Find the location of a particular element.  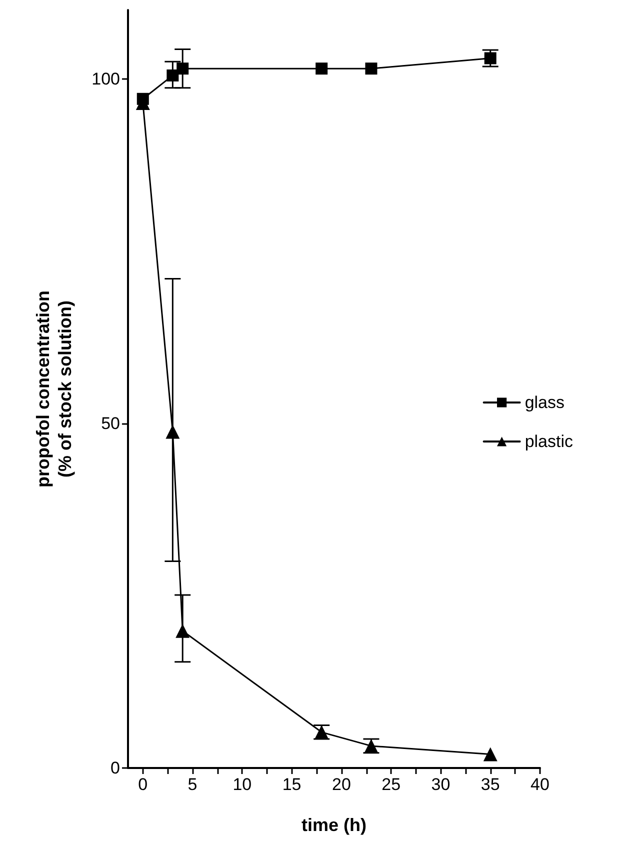

y-axis-title: propofol concentration (% of stock solution) is located at coordinates (54, 389).